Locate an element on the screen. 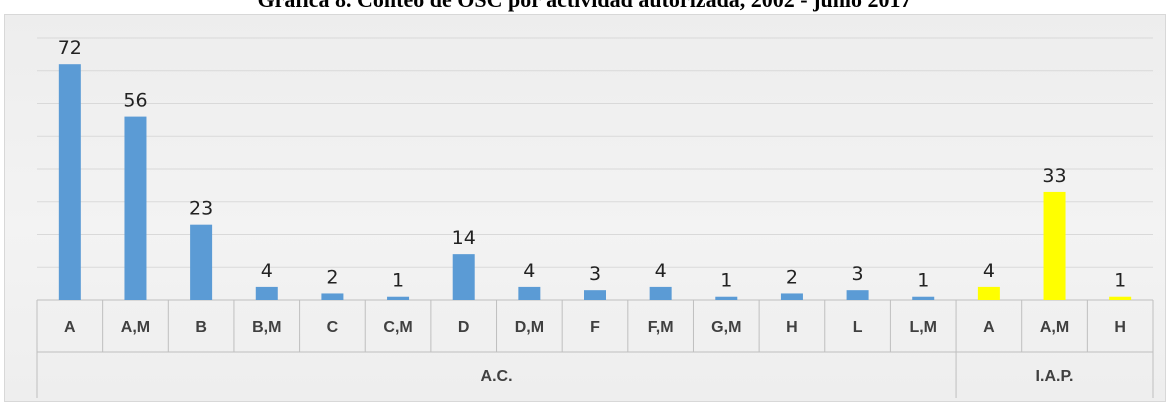 The height and width of the screenshot is (402, 1169). category-tick-label: L is located at coordinates (858, 327).